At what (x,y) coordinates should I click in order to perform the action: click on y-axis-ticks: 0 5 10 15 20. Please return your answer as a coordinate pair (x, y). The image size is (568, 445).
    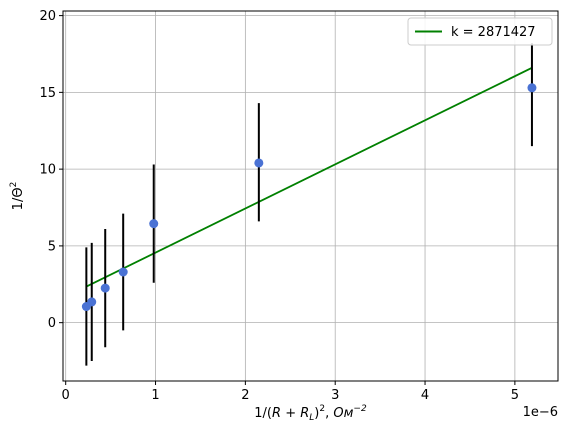
    Looking at the image, I should click on (51, 170).